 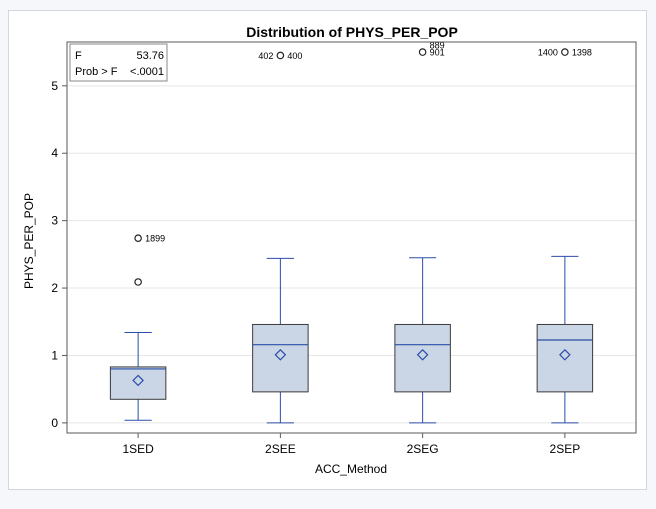 What do you see at coordinates (78, 56) in the screenshot?
I see `stats-f-label: F` at bounding box center [78, 56].